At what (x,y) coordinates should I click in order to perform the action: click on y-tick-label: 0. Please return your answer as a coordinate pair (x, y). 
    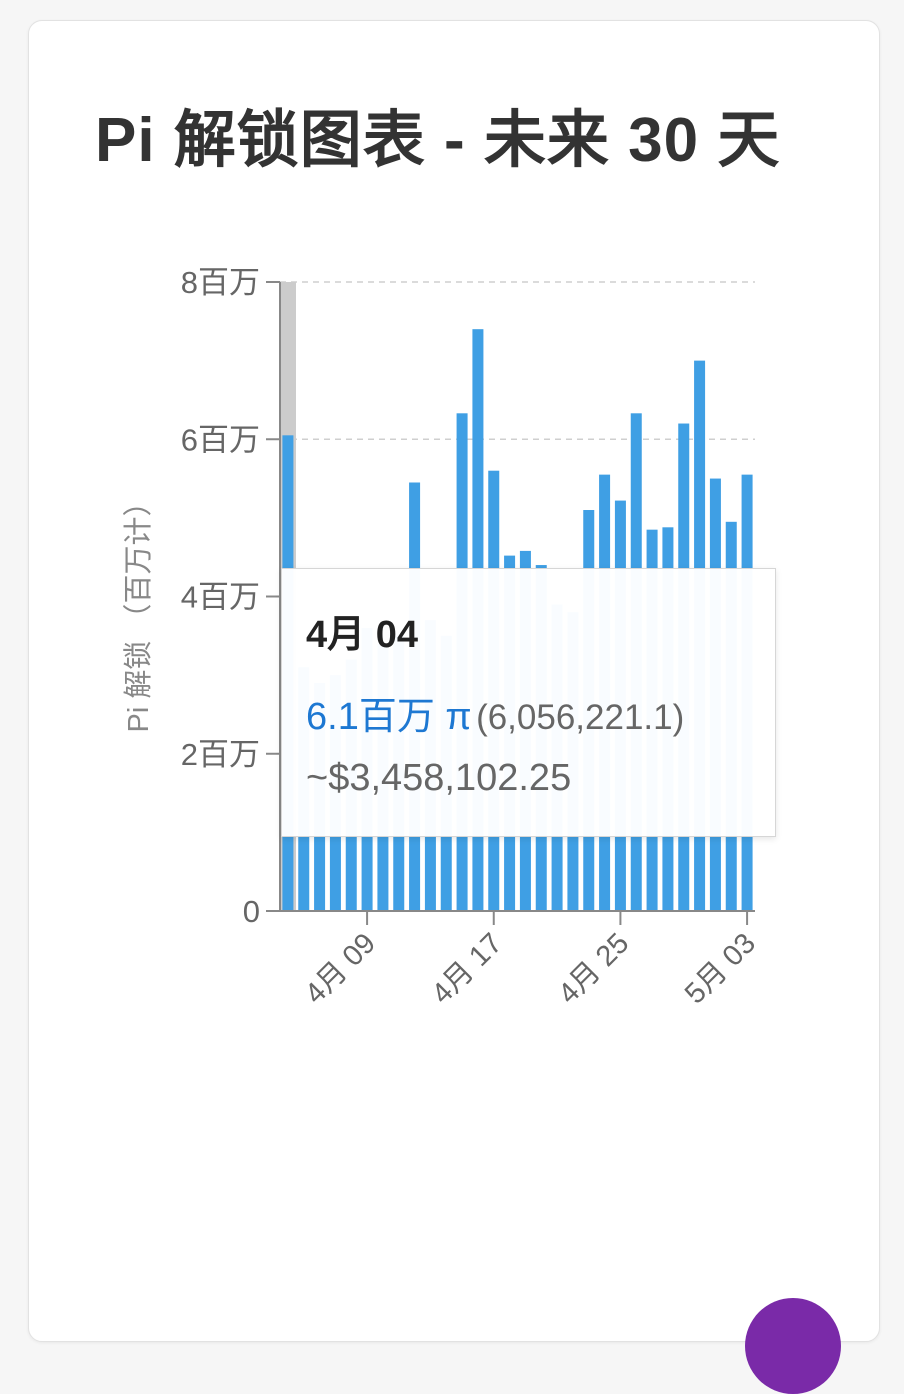
    Looking at the image, I should click on (251, 911).